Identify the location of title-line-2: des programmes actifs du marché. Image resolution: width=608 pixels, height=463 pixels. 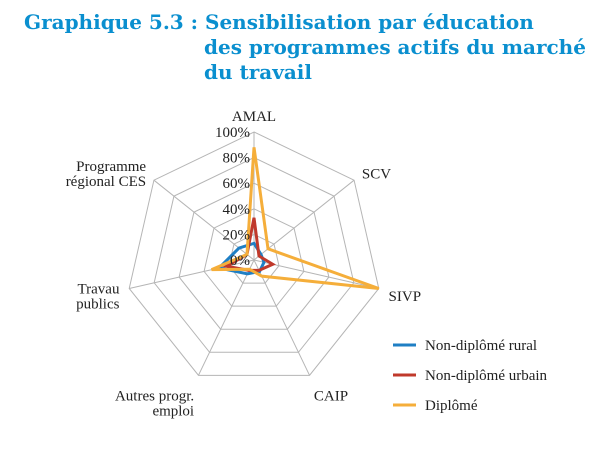
(395, 47).